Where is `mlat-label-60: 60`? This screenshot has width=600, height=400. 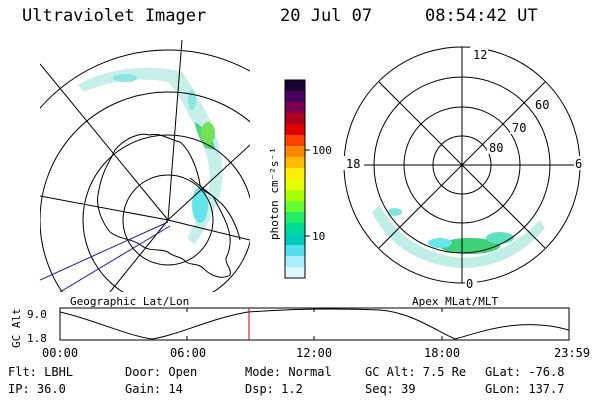 mlat-label-60: 60 is located at coordinates (542, 105).